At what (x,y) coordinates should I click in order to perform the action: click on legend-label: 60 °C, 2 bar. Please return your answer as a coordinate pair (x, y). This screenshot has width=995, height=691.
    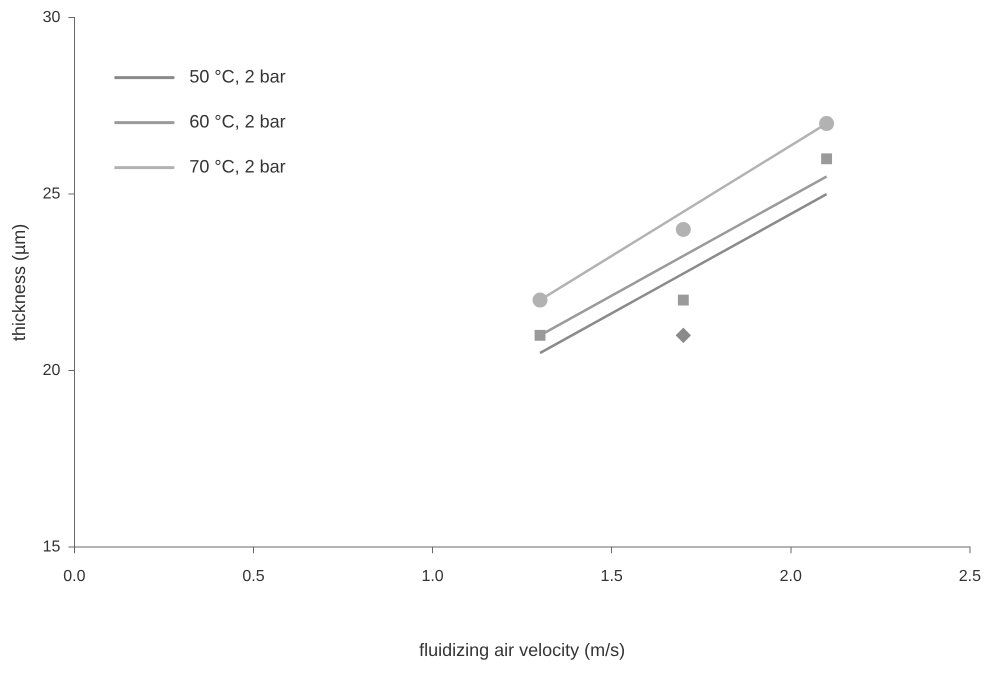
    Looking at the image, I should click on (237, 122).